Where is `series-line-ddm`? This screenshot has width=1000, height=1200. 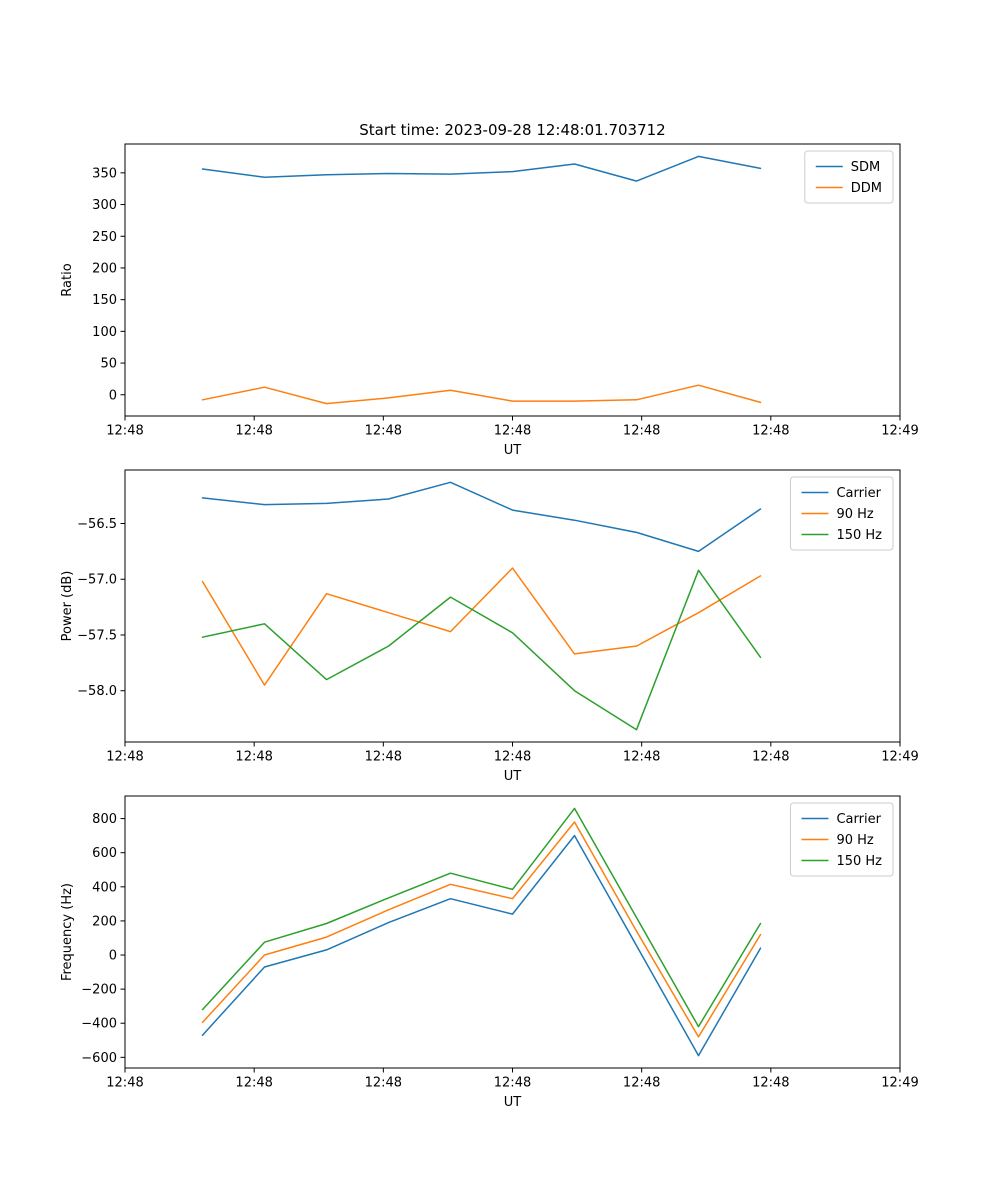
series-line-ddm is located at coordinates (481, 394).